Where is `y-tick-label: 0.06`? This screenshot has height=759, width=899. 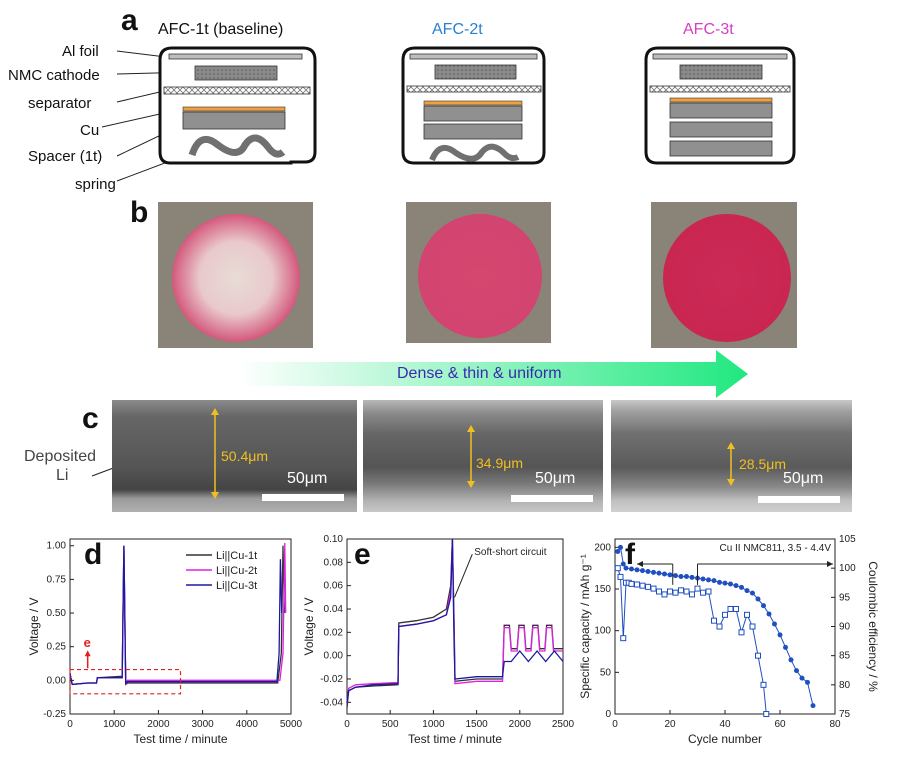 y-tick-label: 0.06 is located at coordinates (334, 586).